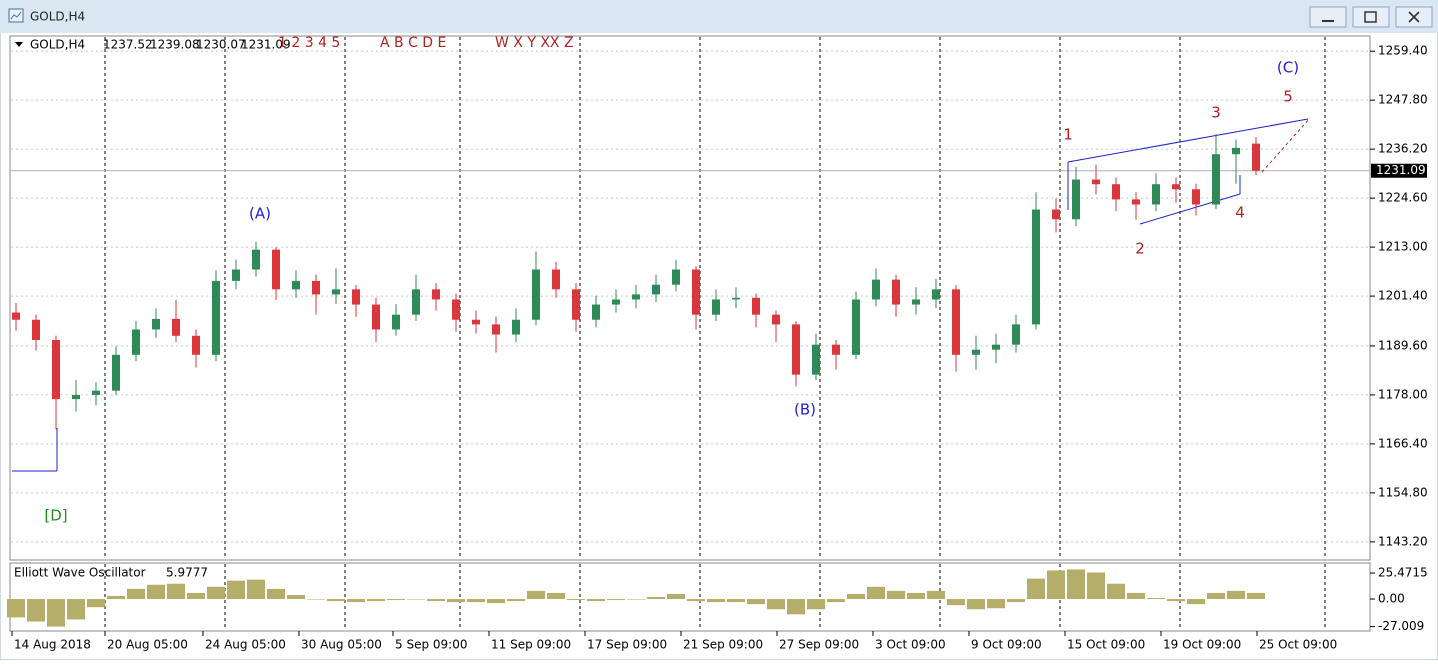 This screenshot has height=664, width=1438. Describe the element at coordinates (19, 44) in the screenshot. I see `dropdown-arrow` at that location.